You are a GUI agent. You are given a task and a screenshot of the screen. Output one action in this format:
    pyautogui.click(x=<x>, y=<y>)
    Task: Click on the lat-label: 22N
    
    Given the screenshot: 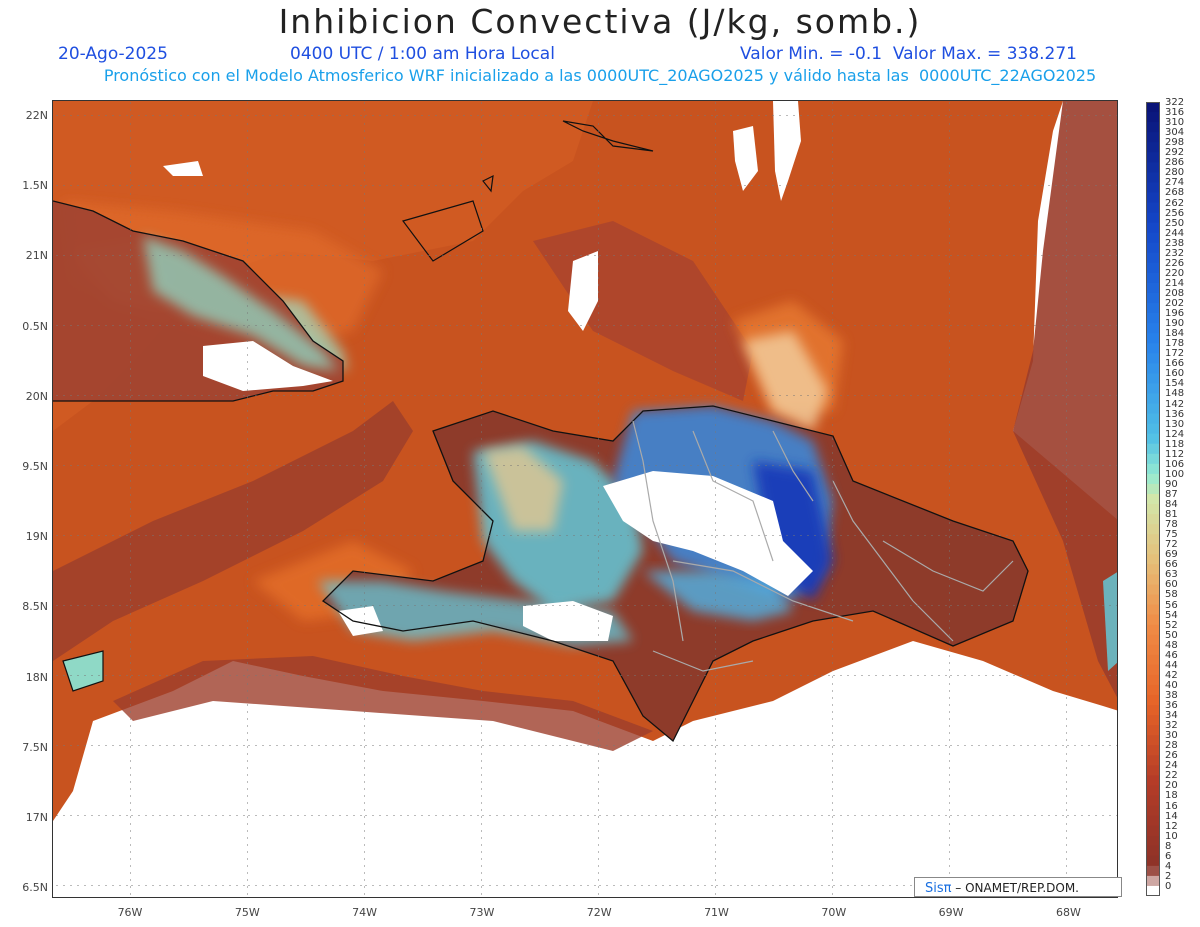 What is the action you would take?
    pyautogui.click(x=36, y=115)
    